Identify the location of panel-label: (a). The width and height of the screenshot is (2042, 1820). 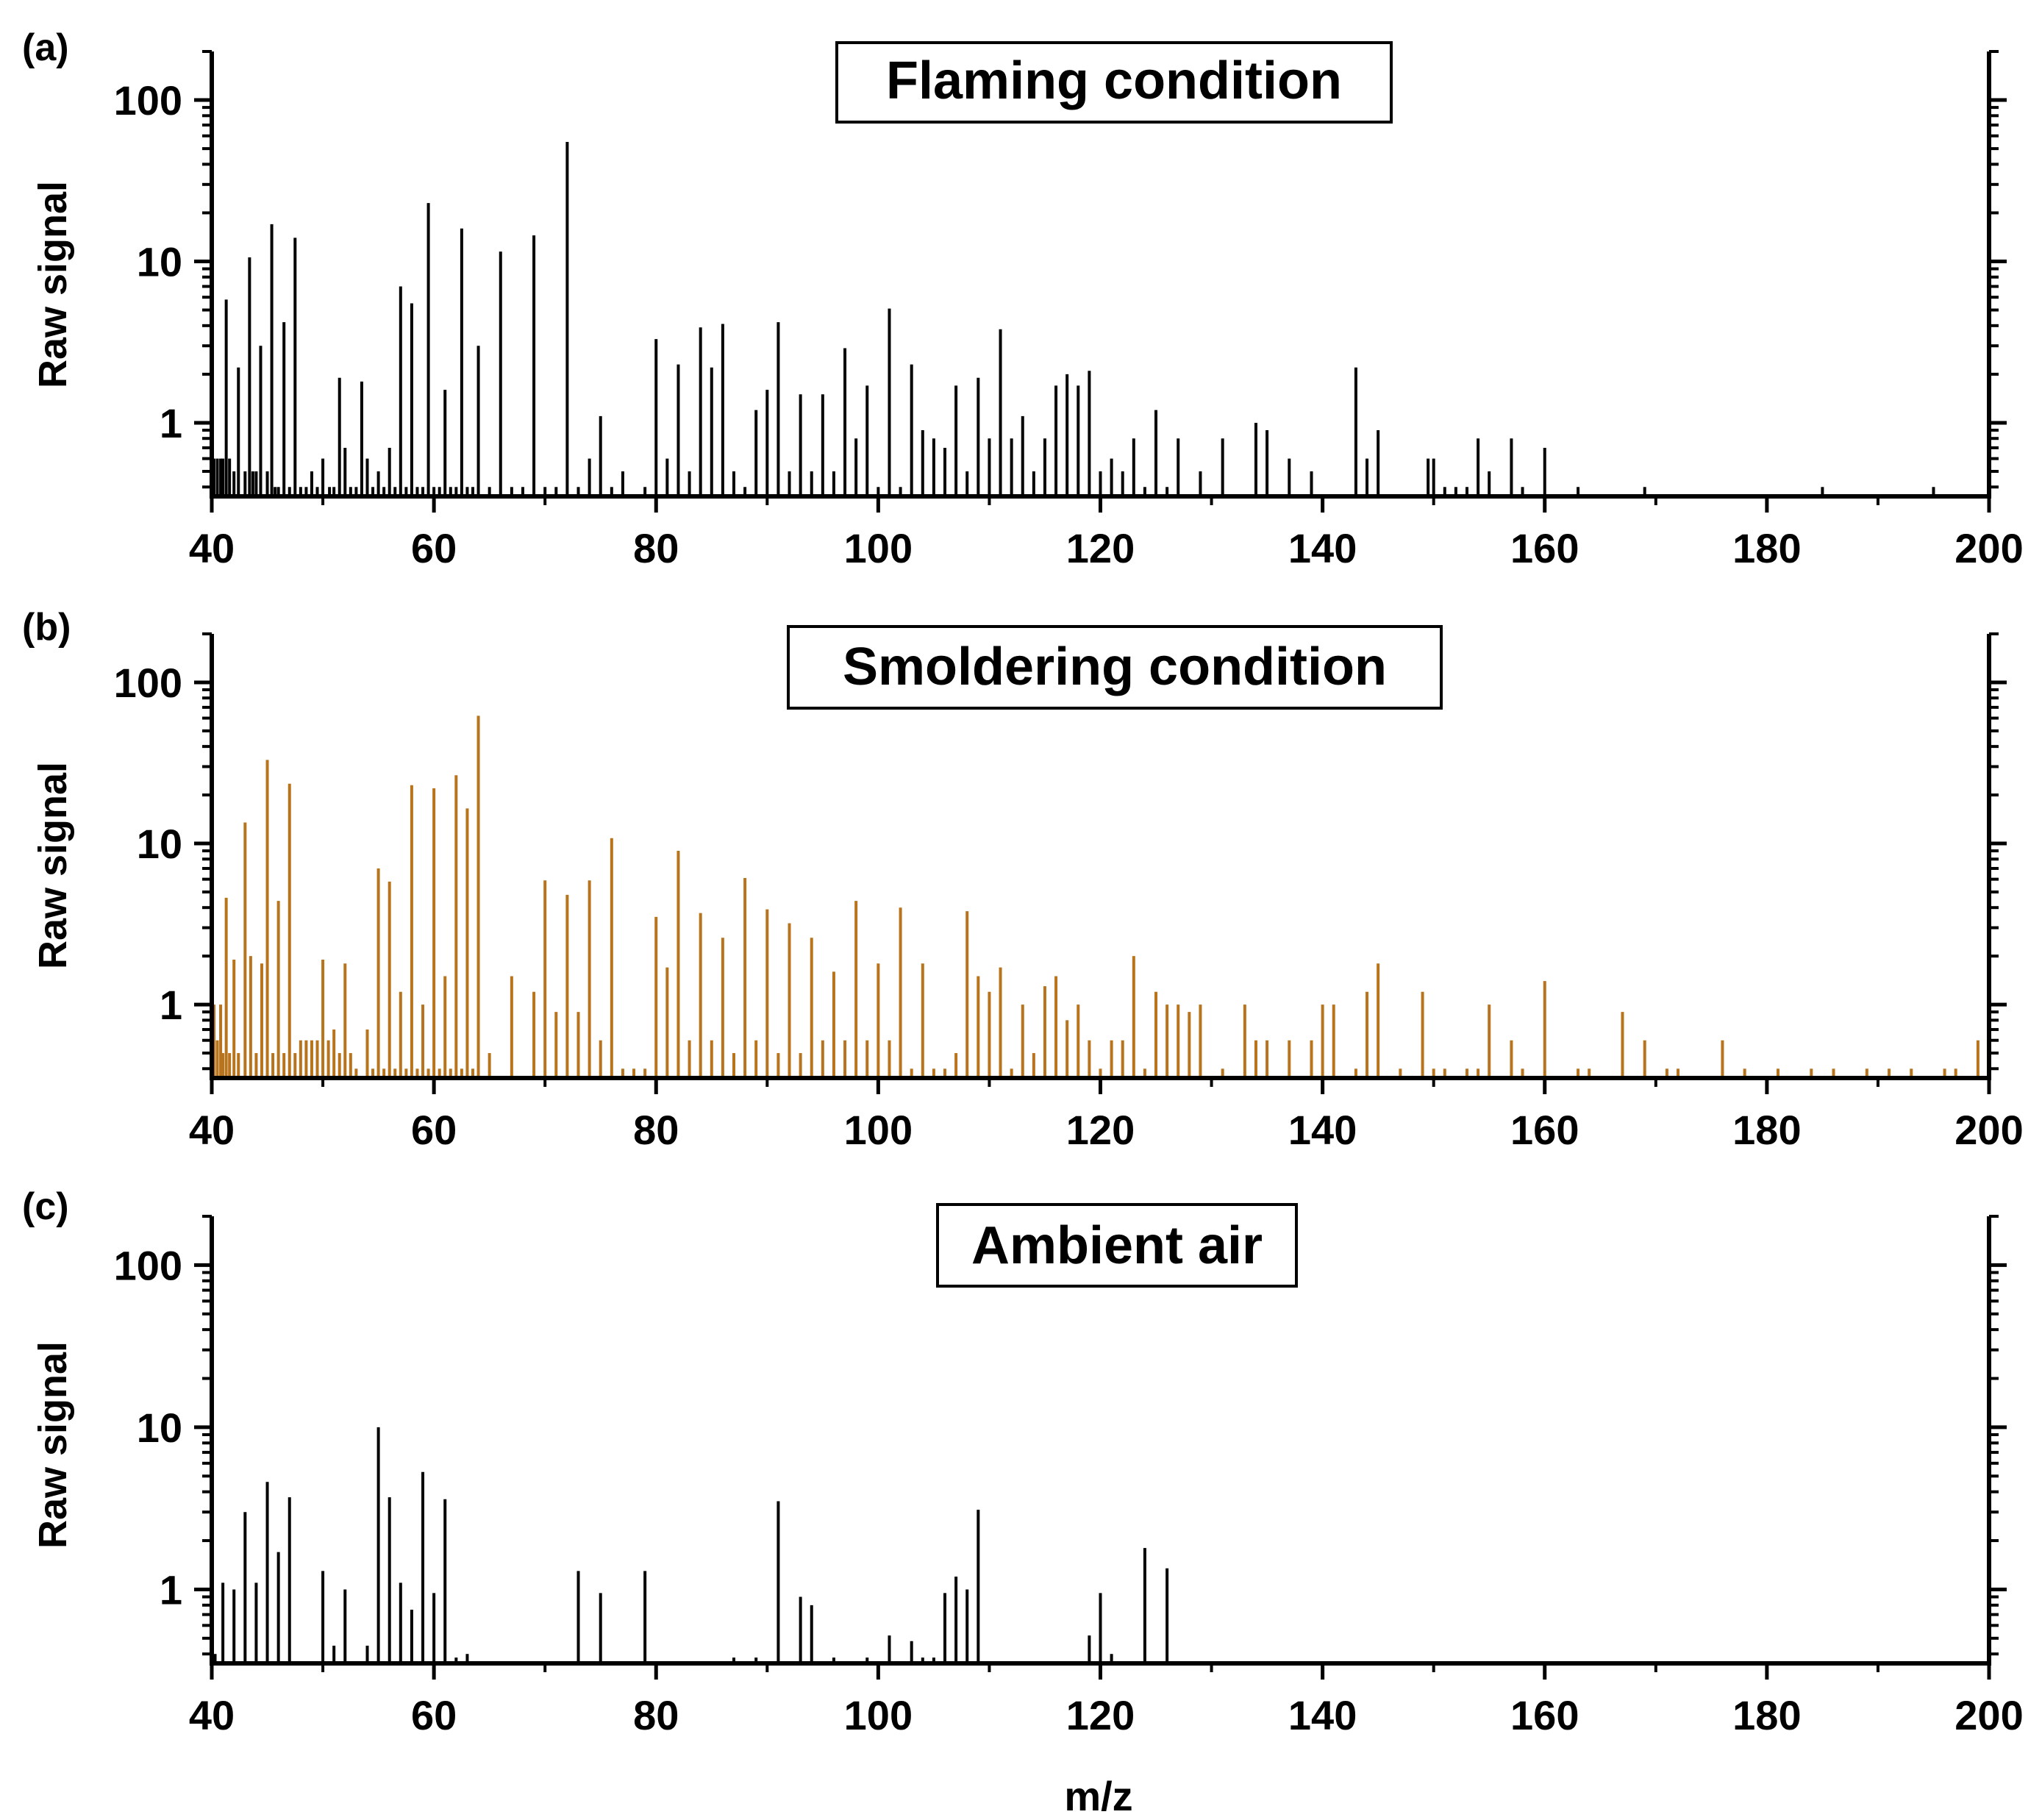
(45, 47).